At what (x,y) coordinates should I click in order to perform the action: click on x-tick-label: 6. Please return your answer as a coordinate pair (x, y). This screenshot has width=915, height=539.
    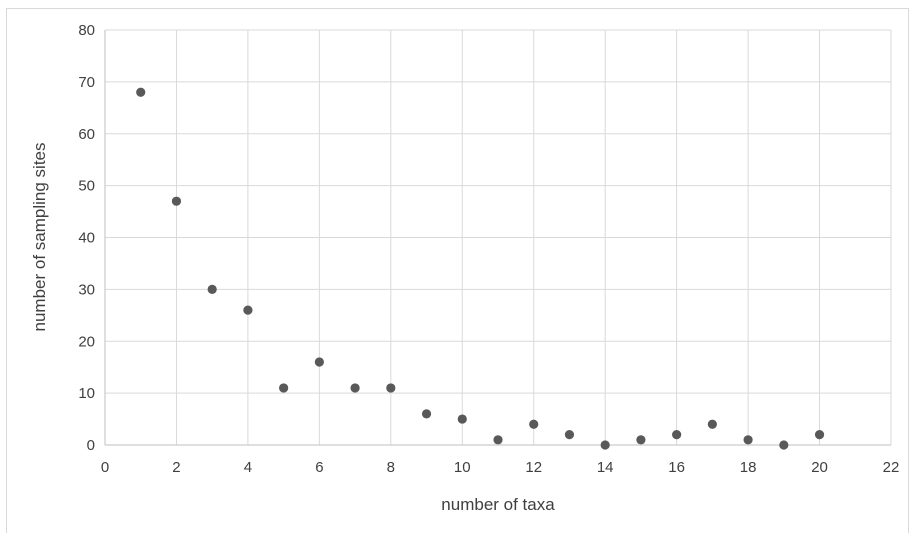
    Looking at the image, I should click on (319, 467).